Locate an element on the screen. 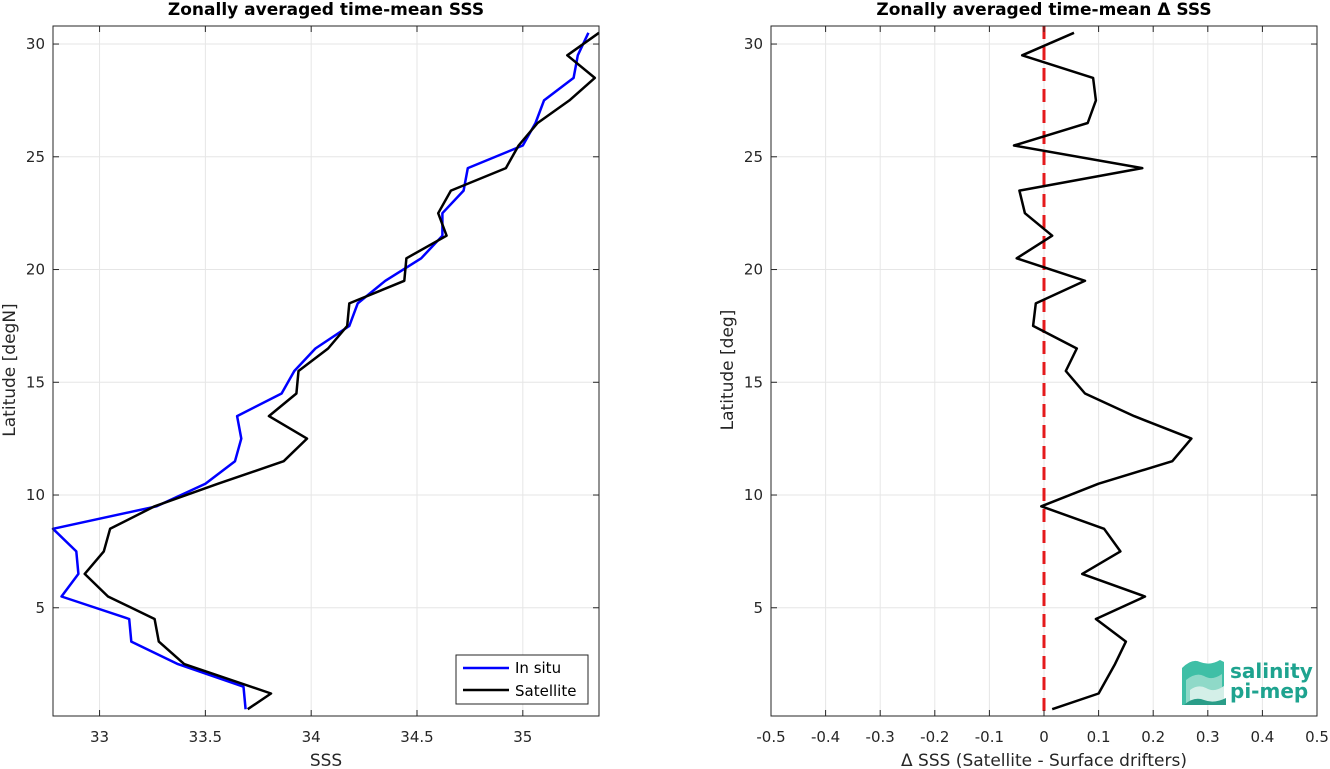  delta-series-group is located at coordinates (1102, 371).